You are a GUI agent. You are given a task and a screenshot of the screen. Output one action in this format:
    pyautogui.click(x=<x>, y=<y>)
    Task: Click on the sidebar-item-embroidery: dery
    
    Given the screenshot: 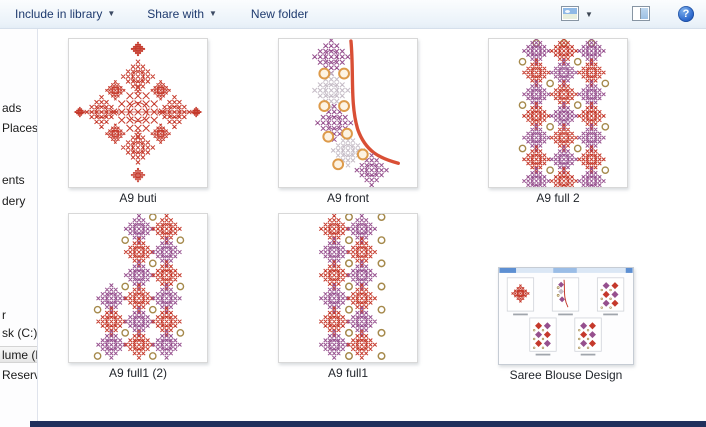 What is the action you would take?
    pyautogui.click(x=14, y=201)
    